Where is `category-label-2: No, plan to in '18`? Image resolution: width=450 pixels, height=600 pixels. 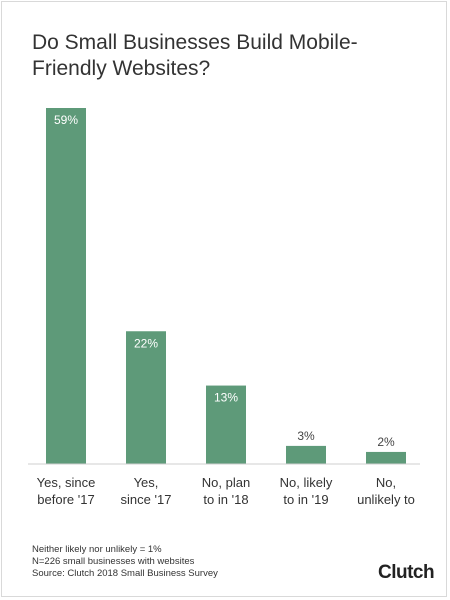 category-label-2: No, plan to in '18 is located at coordinates (226, 491).